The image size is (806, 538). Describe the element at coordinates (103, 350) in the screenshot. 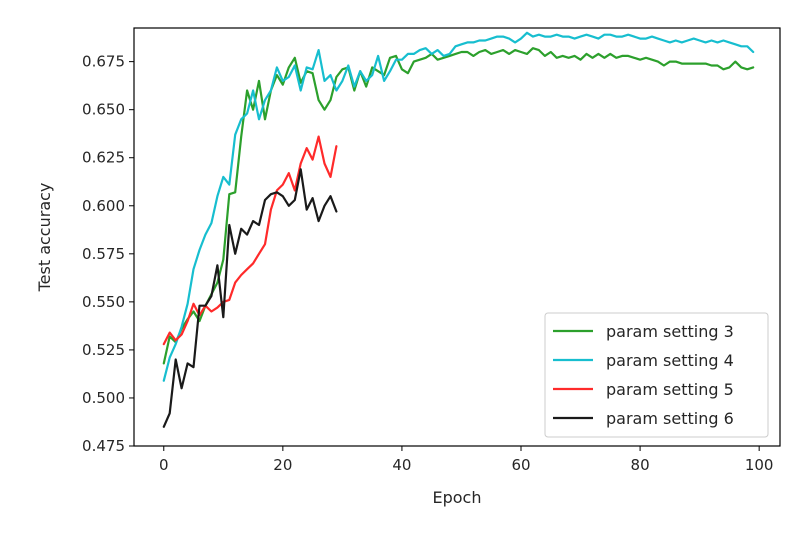

I see `y-tick-label: 0.525` at that location.